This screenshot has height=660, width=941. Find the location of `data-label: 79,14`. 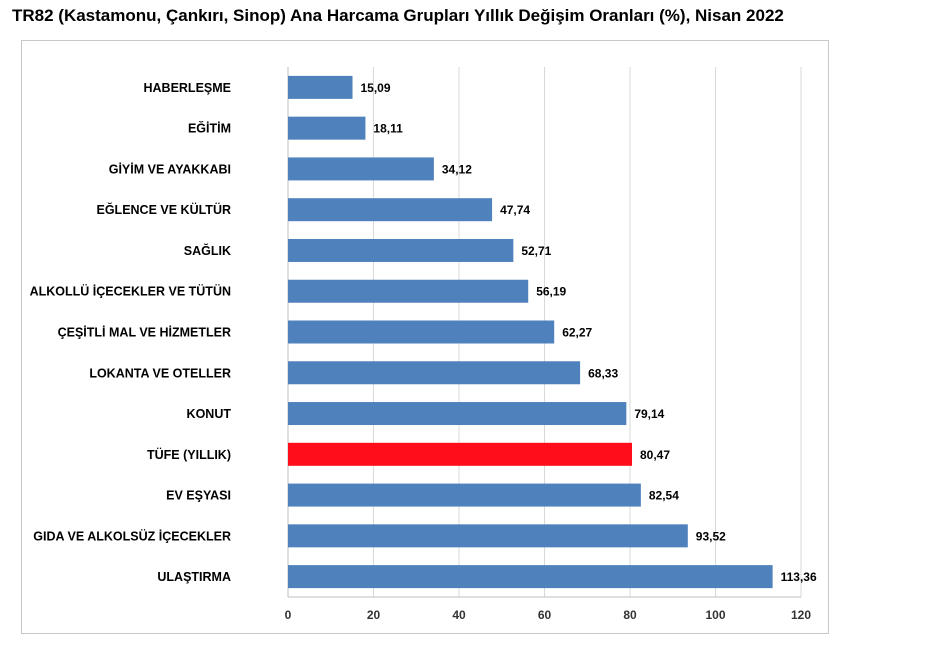

data-label: 79,14 is located at coordinates (649, 414).